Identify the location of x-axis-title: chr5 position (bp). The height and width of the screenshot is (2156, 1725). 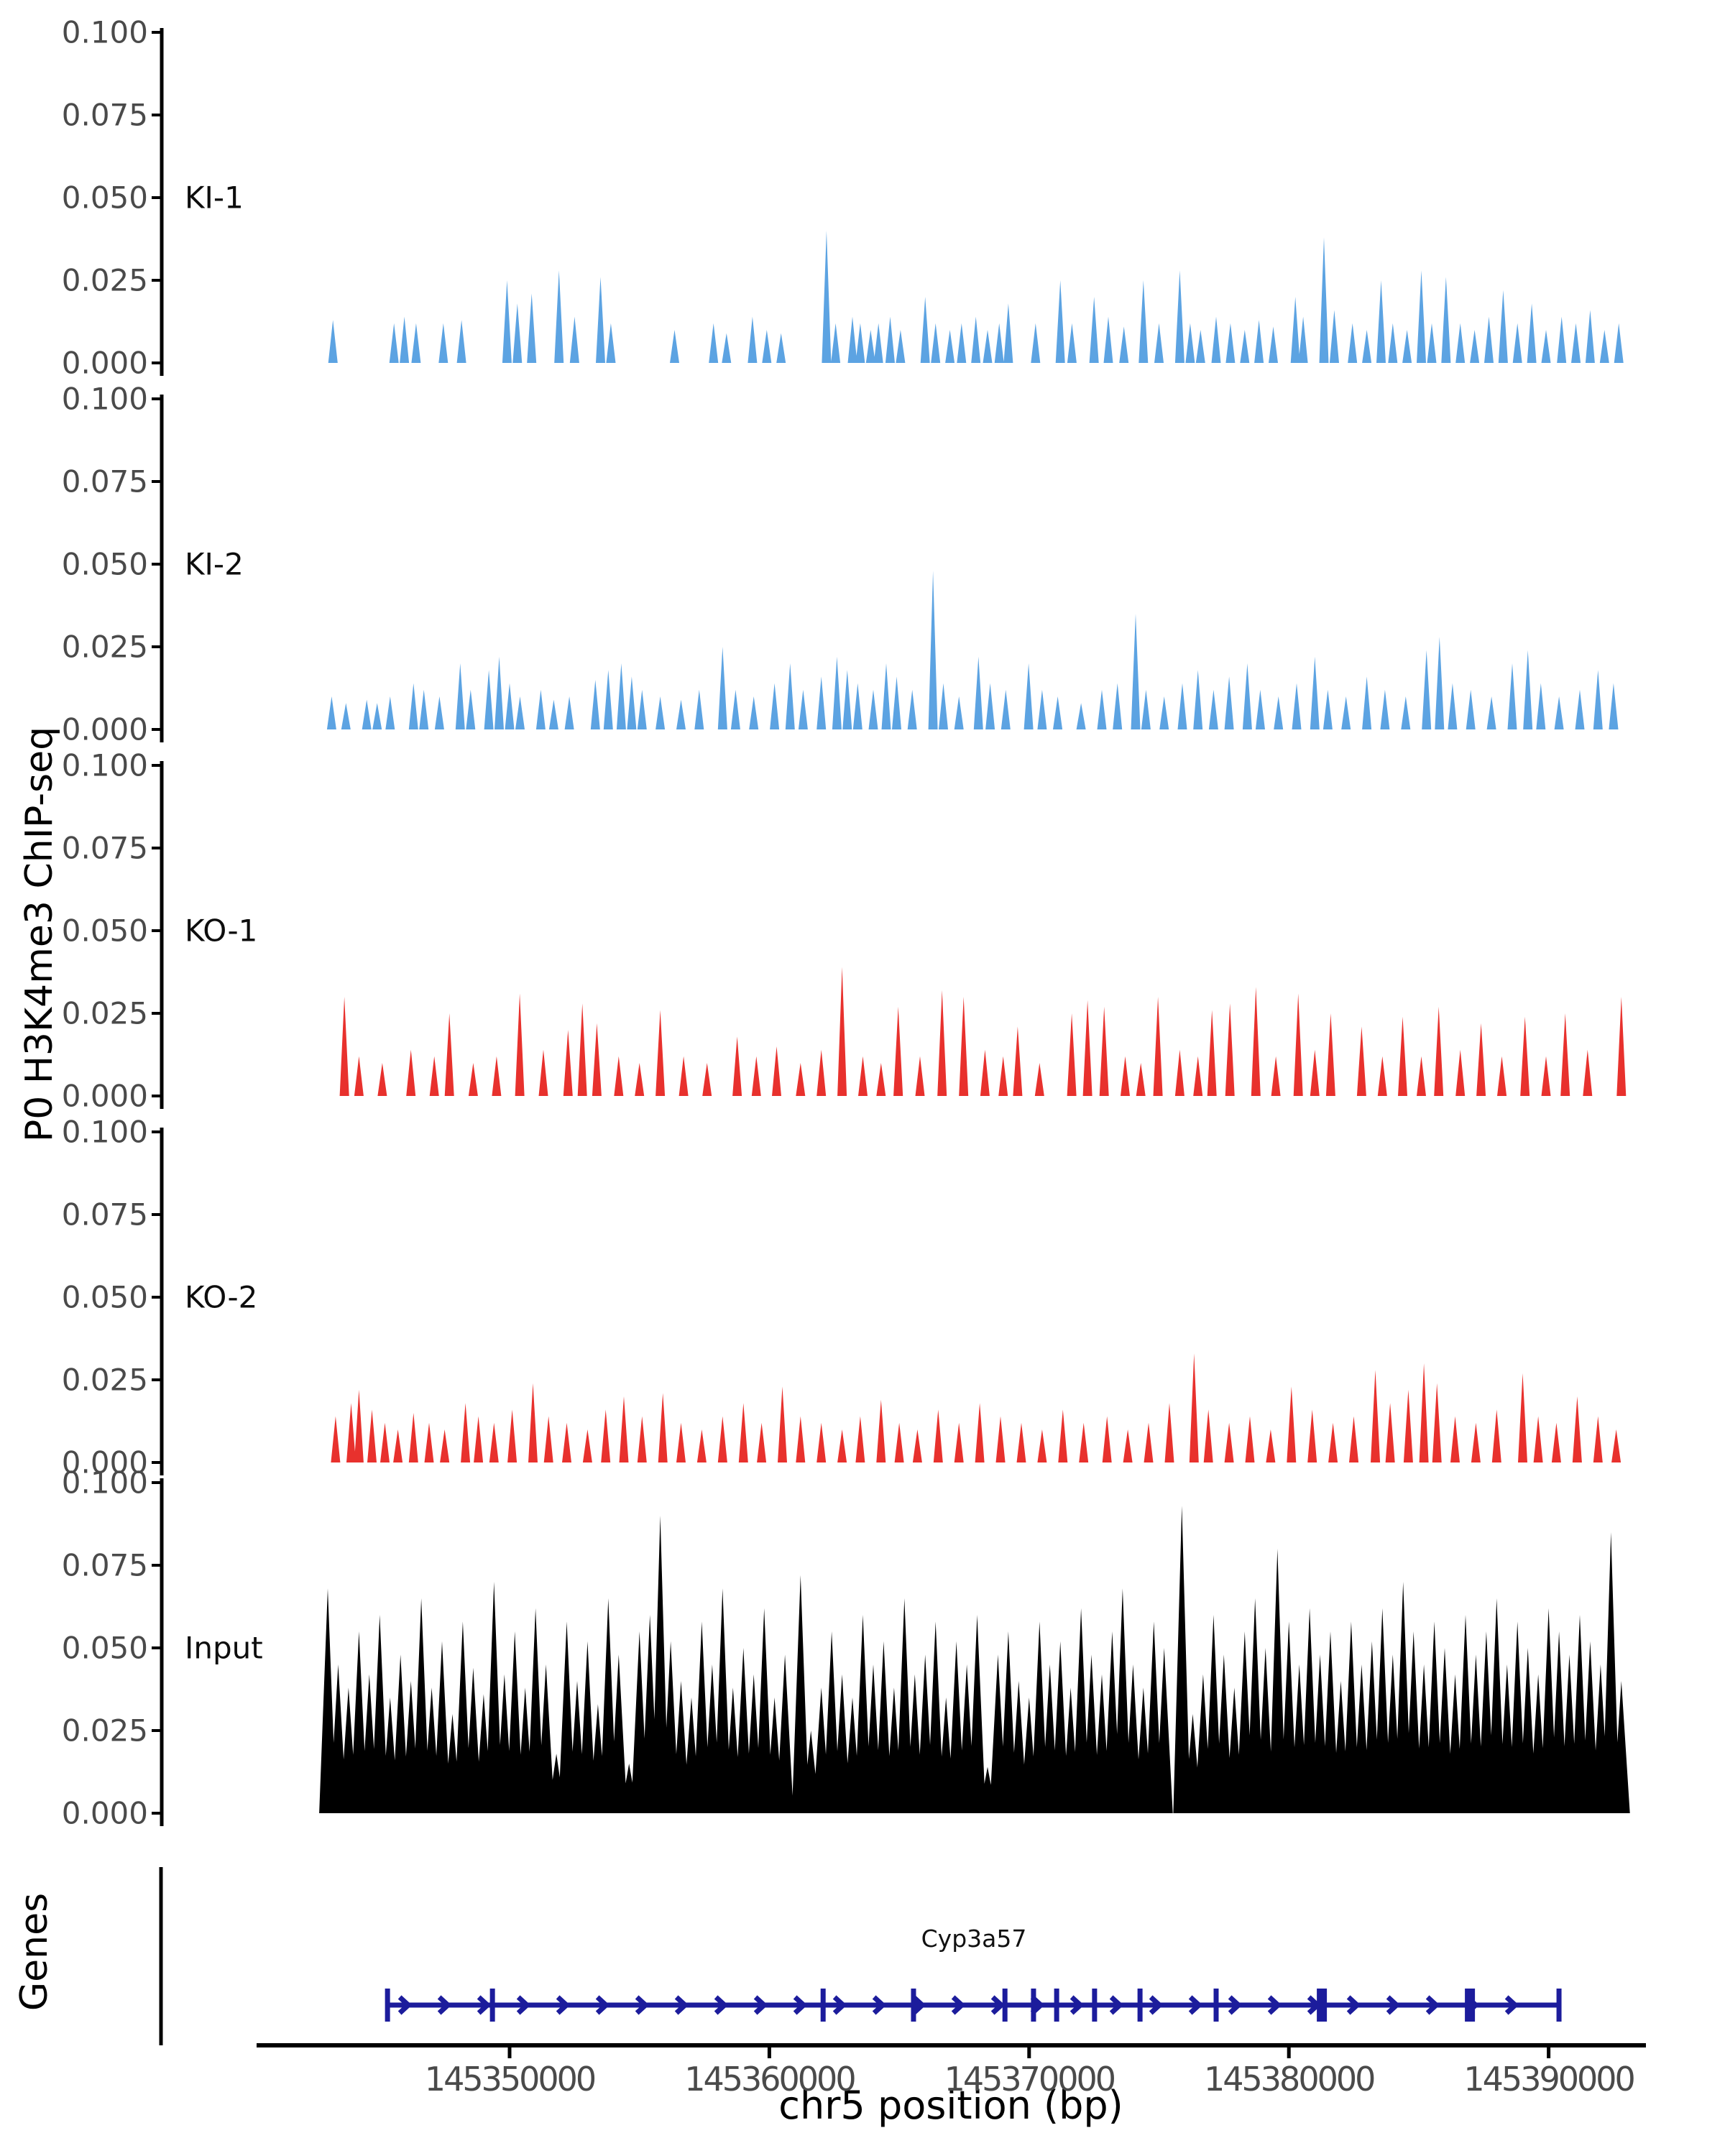
(950, 2105).